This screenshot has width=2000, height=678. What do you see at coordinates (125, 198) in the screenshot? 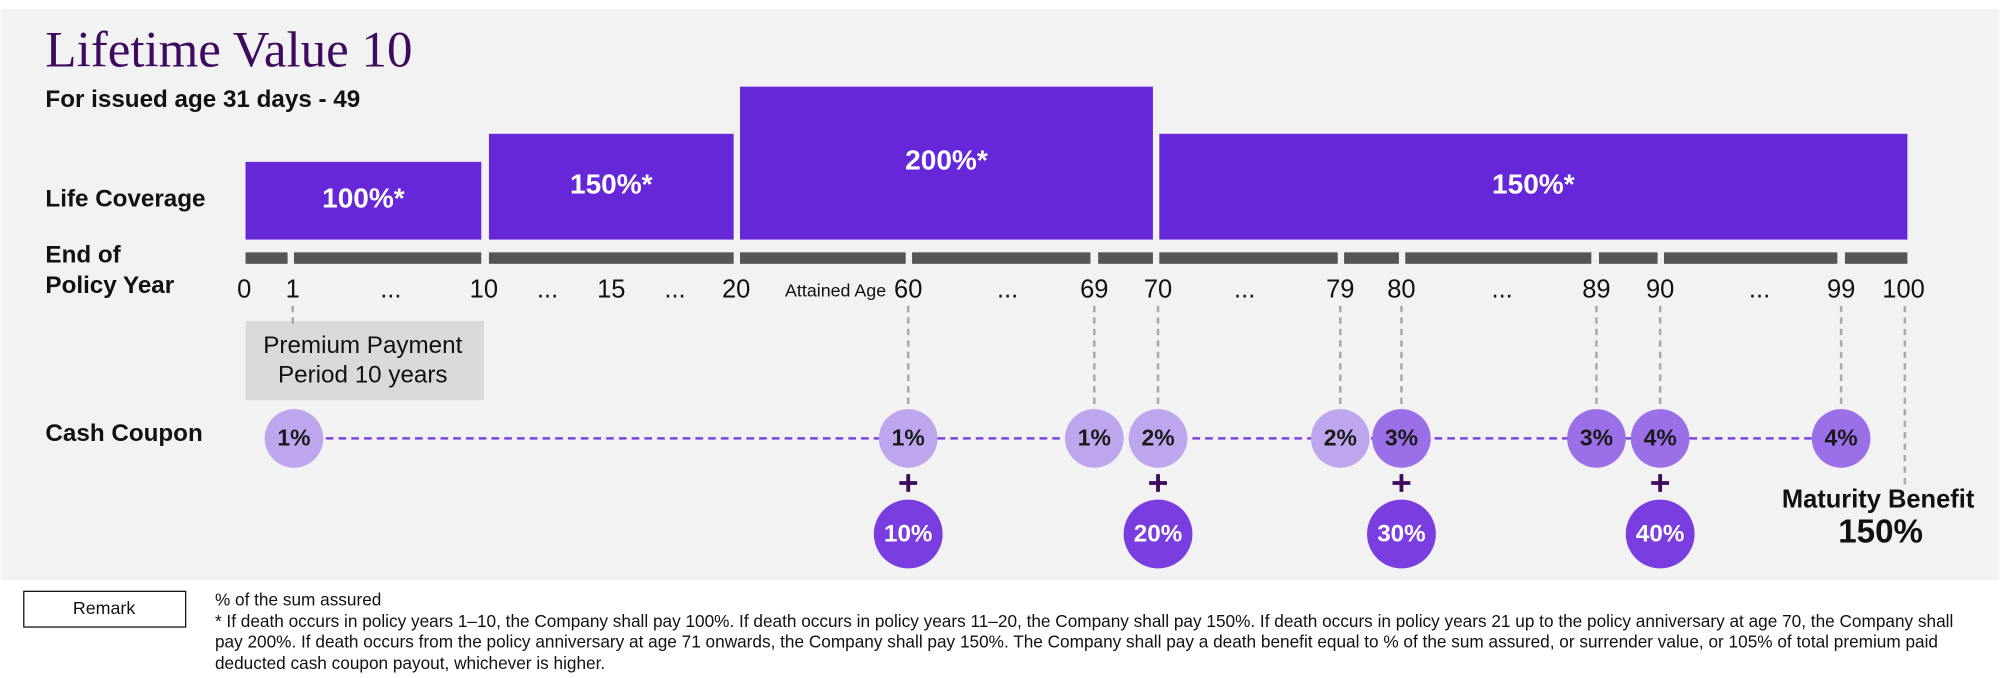
I see `row-label: Life Coverage` at bounding box center [125, 198].